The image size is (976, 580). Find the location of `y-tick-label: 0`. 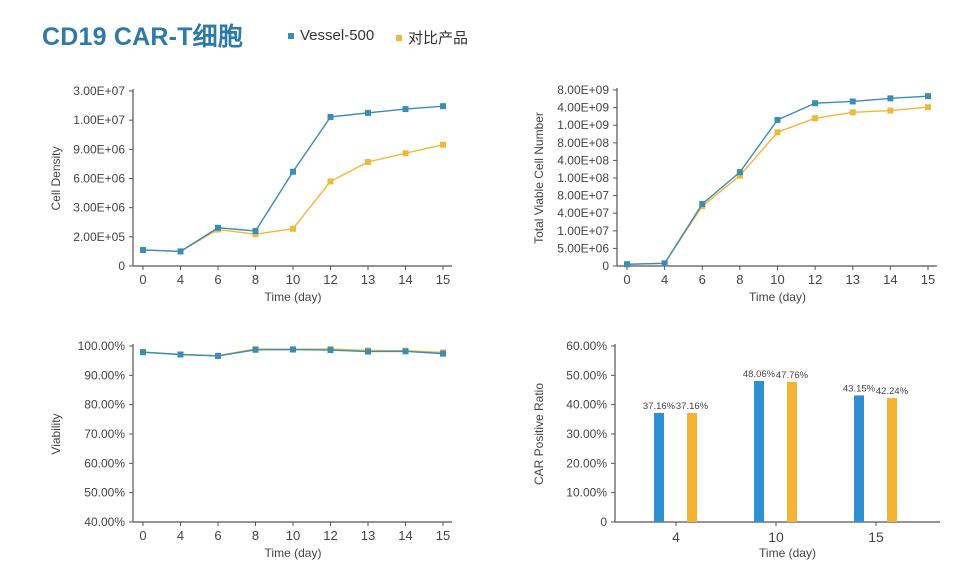

y-tick-label: 0 is located at coordinates (603, 522).